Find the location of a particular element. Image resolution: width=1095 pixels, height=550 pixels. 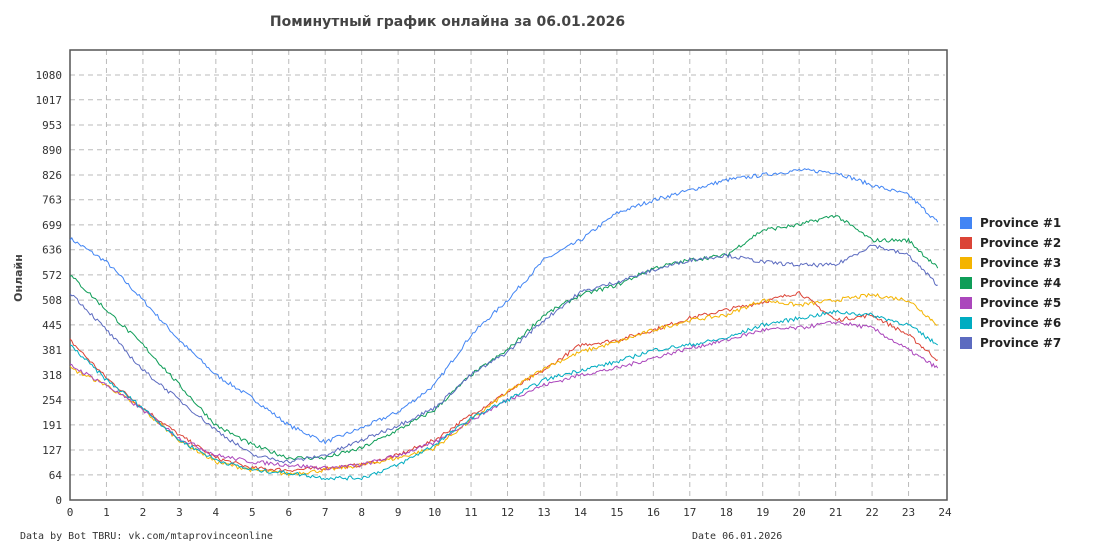

x-tick-label: 18 is located at coordinates (726, 512).